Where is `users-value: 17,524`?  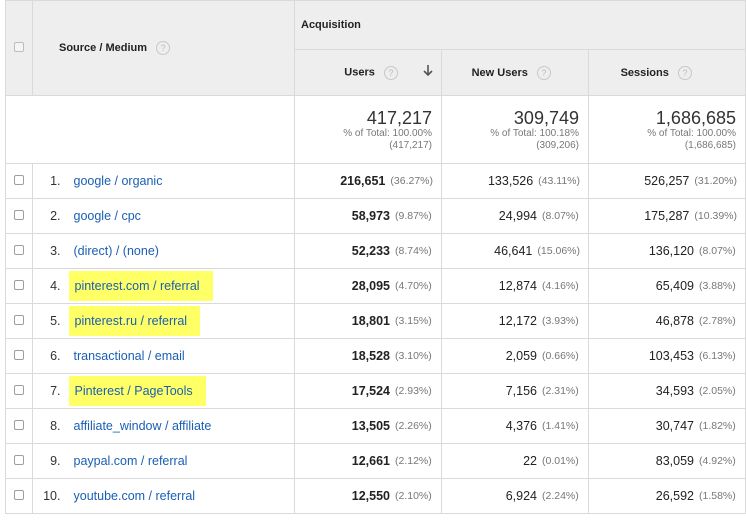 users-value: 17,524 is located at coordinates (370, 391).